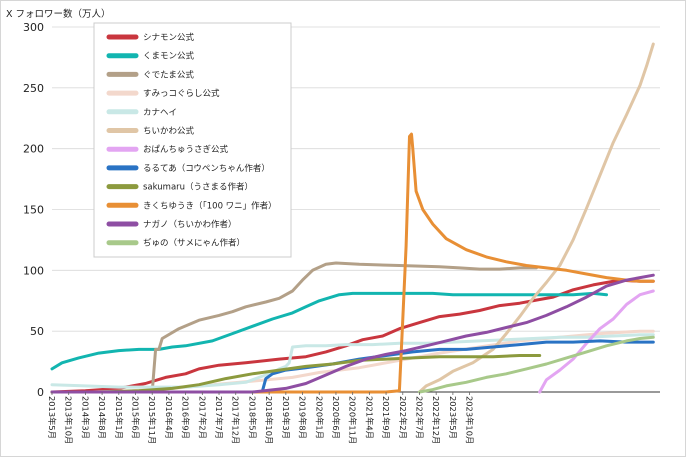 The width and height of the screenshot is (686, 458). I want to click on x-tick-label: 2019年3月, so click(286, 417).